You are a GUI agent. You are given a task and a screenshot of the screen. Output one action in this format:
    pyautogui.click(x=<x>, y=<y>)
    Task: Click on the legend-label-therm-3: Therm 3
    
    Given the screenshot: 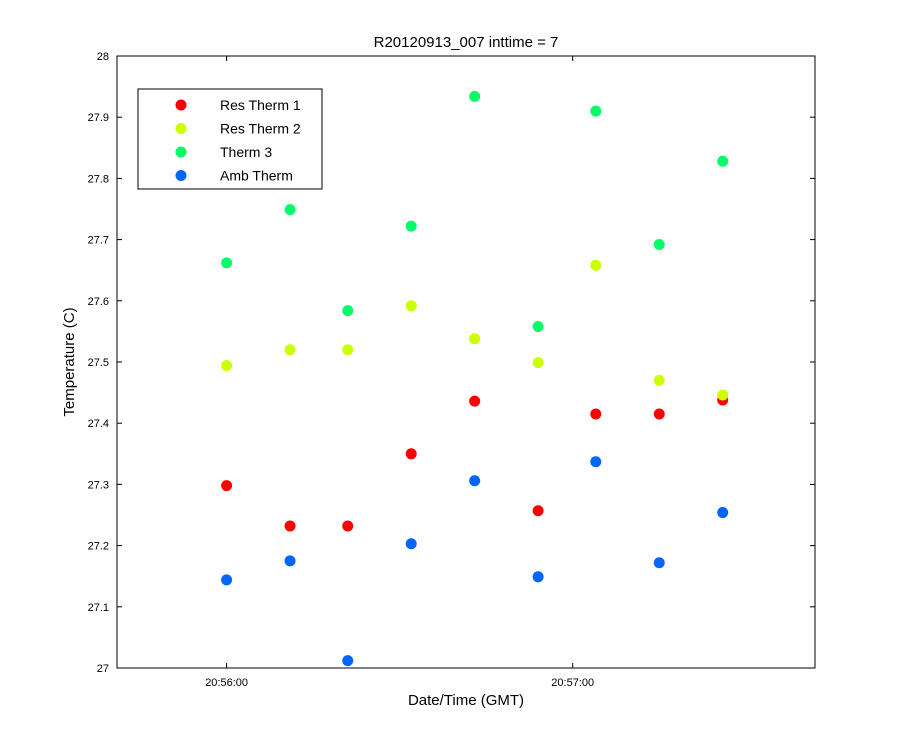 What is the action you would take?
    pyautogui.click(x=246, y=152)
    